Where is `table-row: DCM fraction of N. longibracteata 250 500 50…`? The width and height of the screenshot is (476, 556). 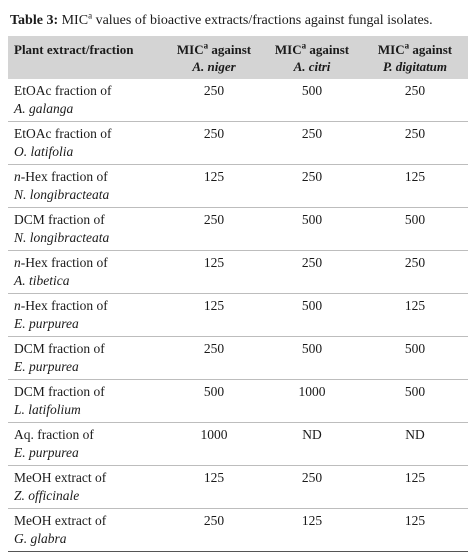 table-row: DCM fraction of N. longibracteata 250 500 50… is located at coordinates (238, 229).